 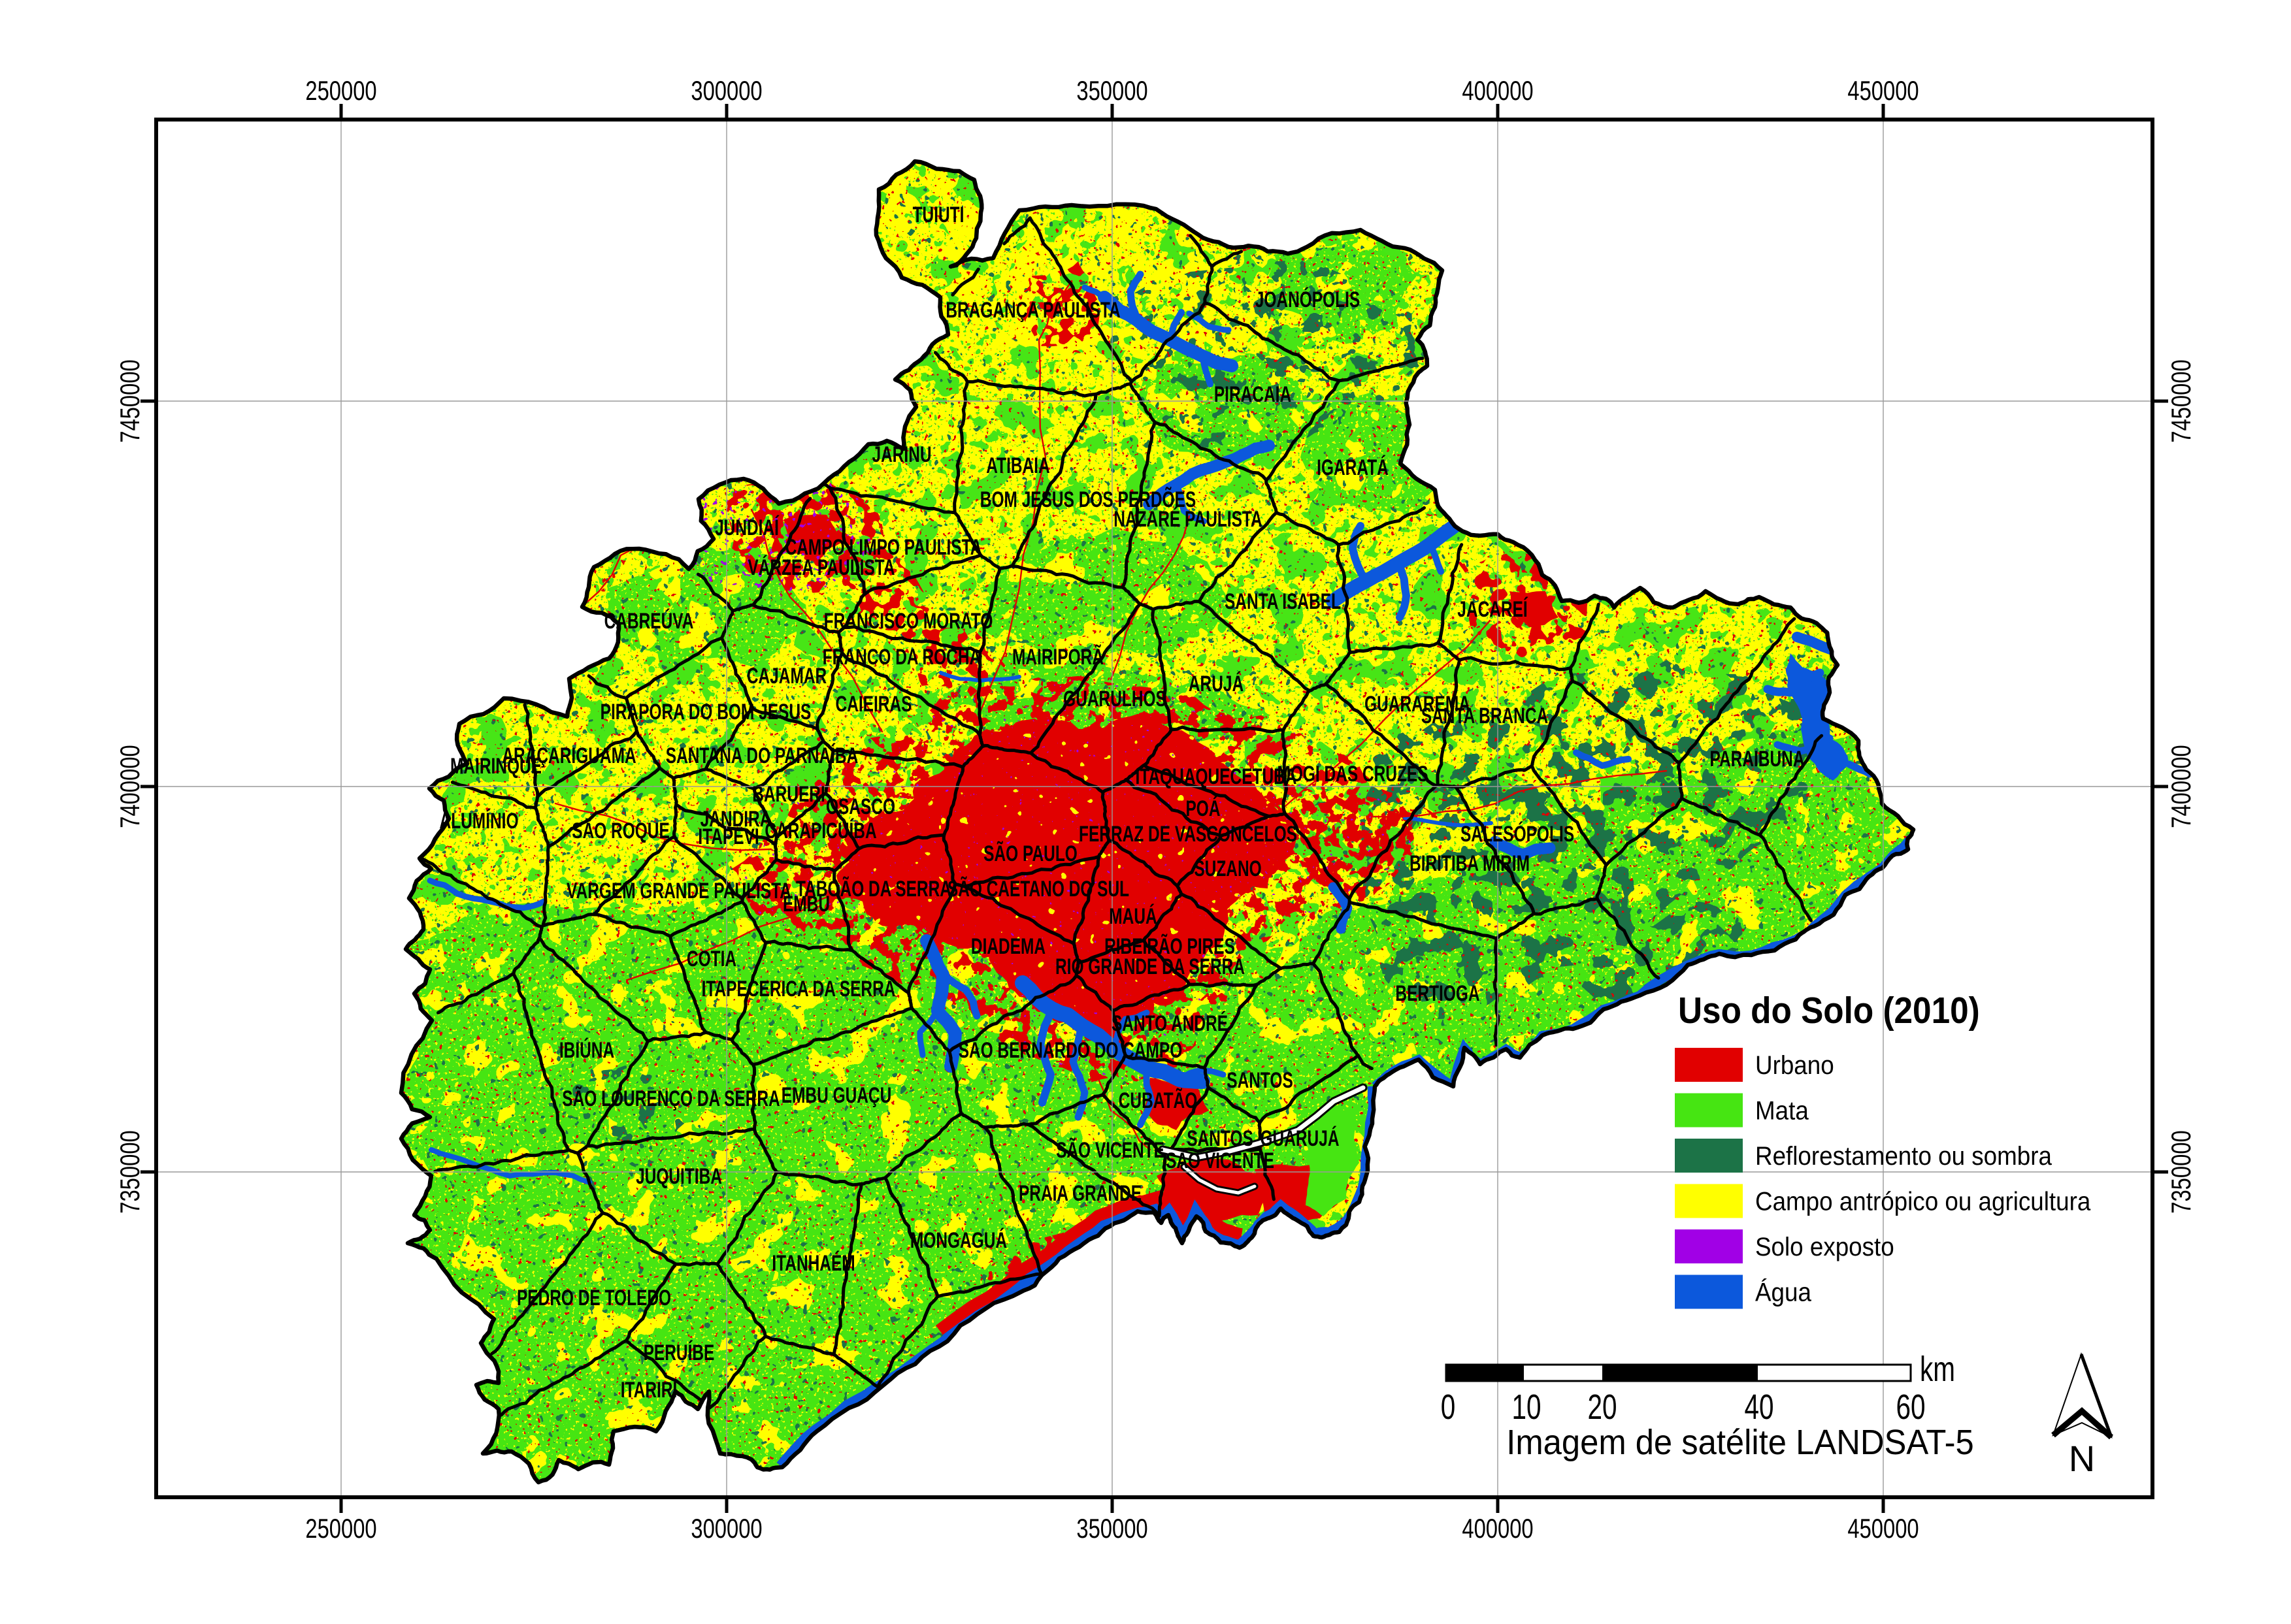 What do you see at coordinates (736, 820) in the screenshot?
I see `svg-text: JANDIRA` at bounding box center [736, 820].